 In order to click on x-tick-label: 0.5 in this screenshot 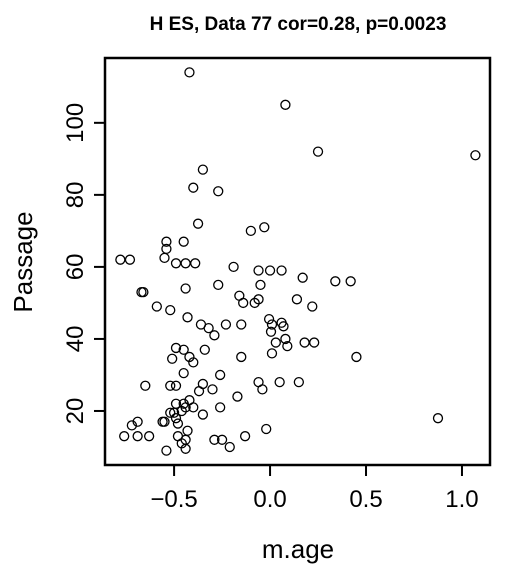, I will do `click(365, 499)`.